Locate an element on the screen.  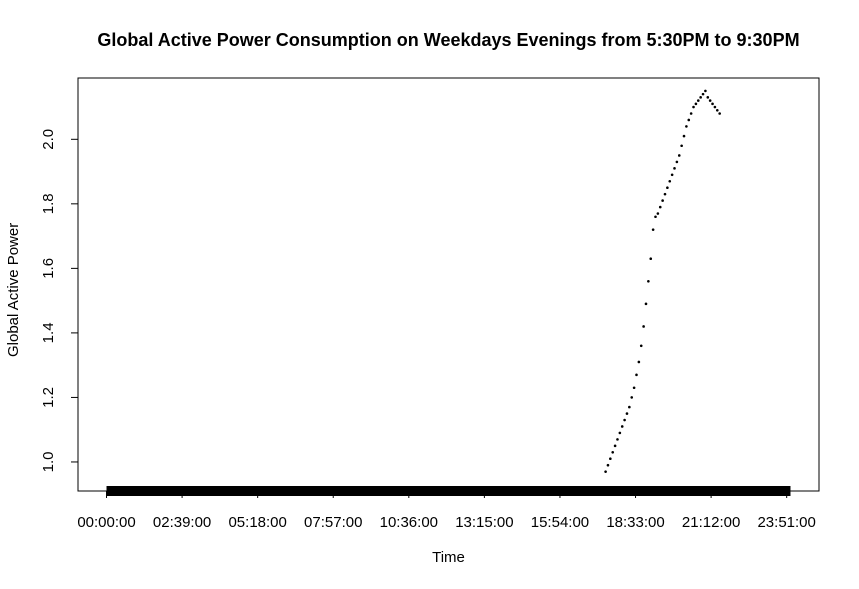
x-tick-label: 23:51:00 is located at coordinates (786, 522).